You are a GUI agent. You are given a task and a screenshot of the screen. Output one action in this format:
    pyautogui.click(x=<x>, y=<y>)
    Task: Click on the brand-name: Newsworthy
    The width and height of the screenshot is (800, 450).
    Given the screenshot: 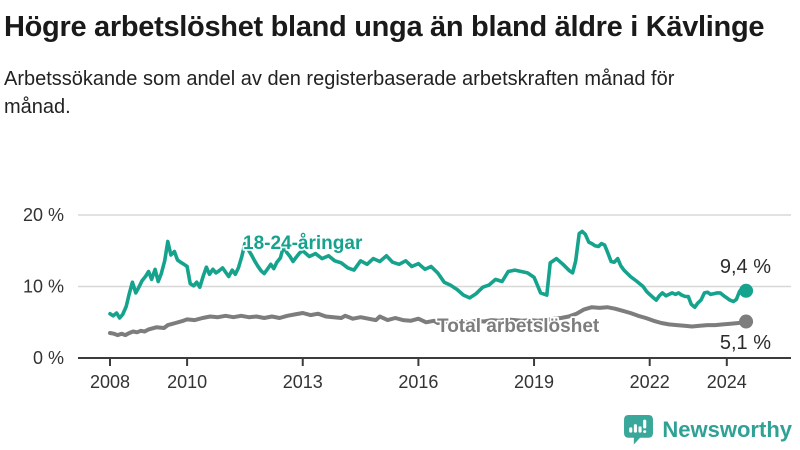 What is the action you would take?
    pyautogui.click(x=727, y=429)
    